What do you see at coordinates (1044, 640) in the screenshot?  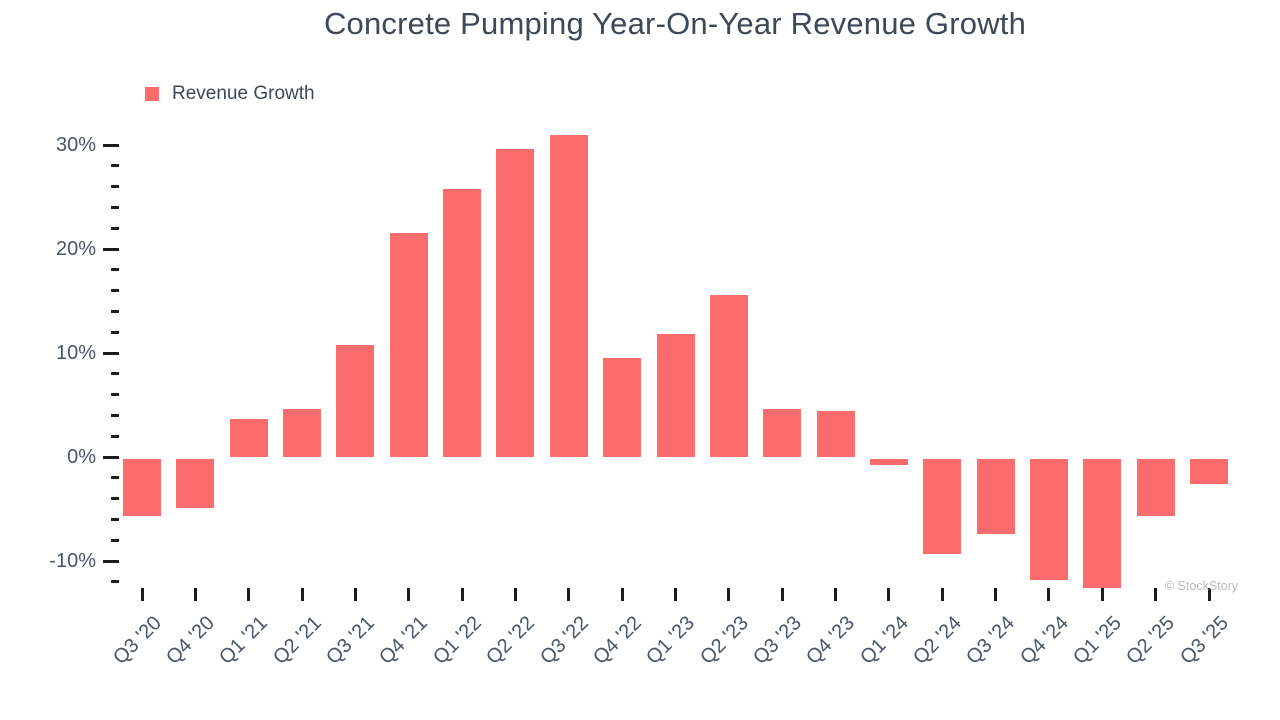 I see `x-axis-label: Q4 '24` at bounding box center [1044, 640].